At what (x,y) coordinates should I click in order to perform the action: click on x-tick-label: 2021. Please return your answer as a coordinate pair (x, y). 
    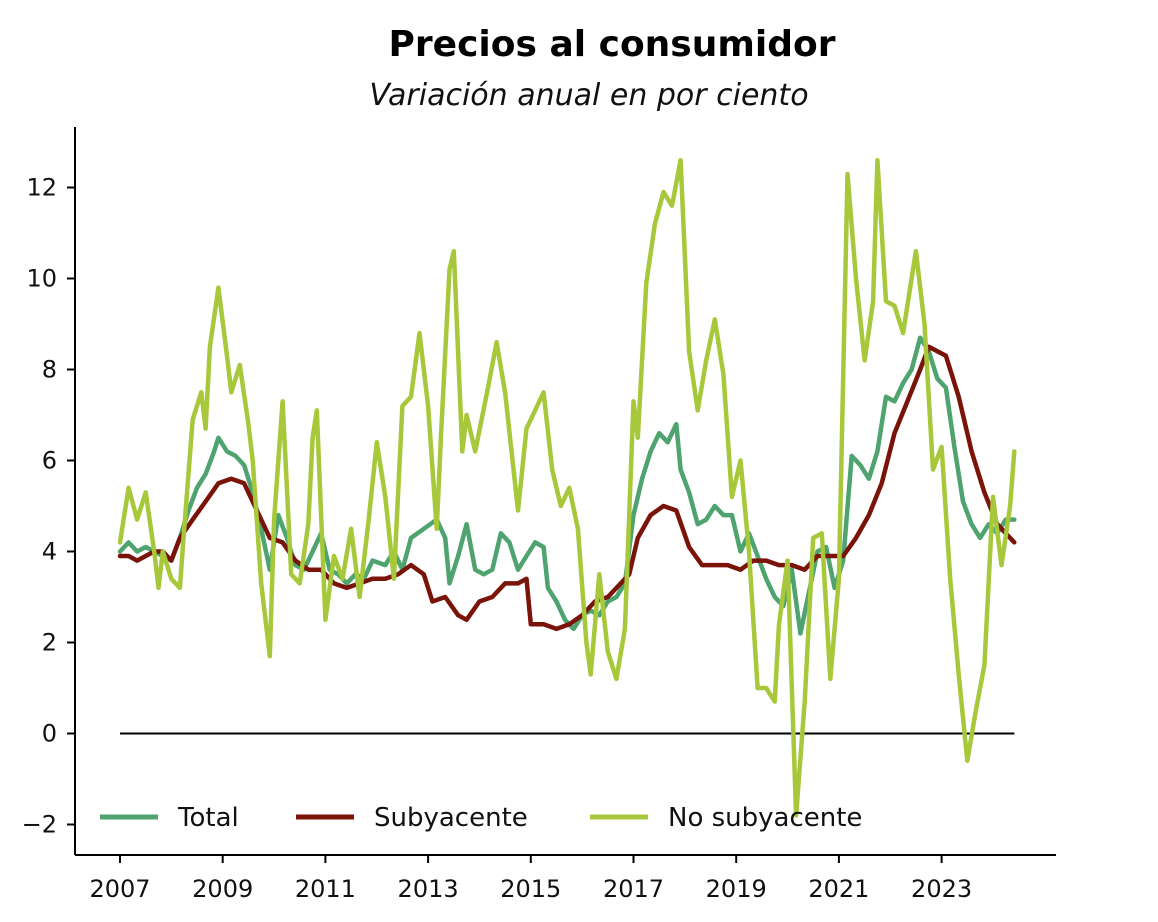
    Looking at the image, I should click on (838, 889).